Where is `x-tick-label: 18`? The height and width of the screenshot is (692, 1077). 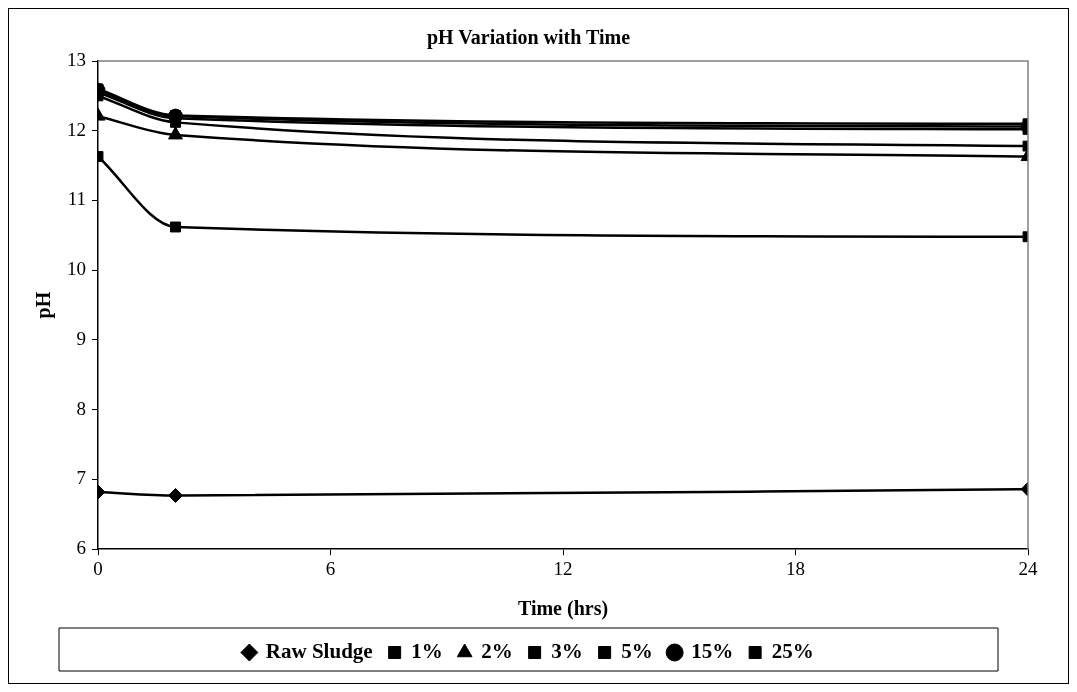 x-tick-label: 18 is located at coordinates (795, 568).